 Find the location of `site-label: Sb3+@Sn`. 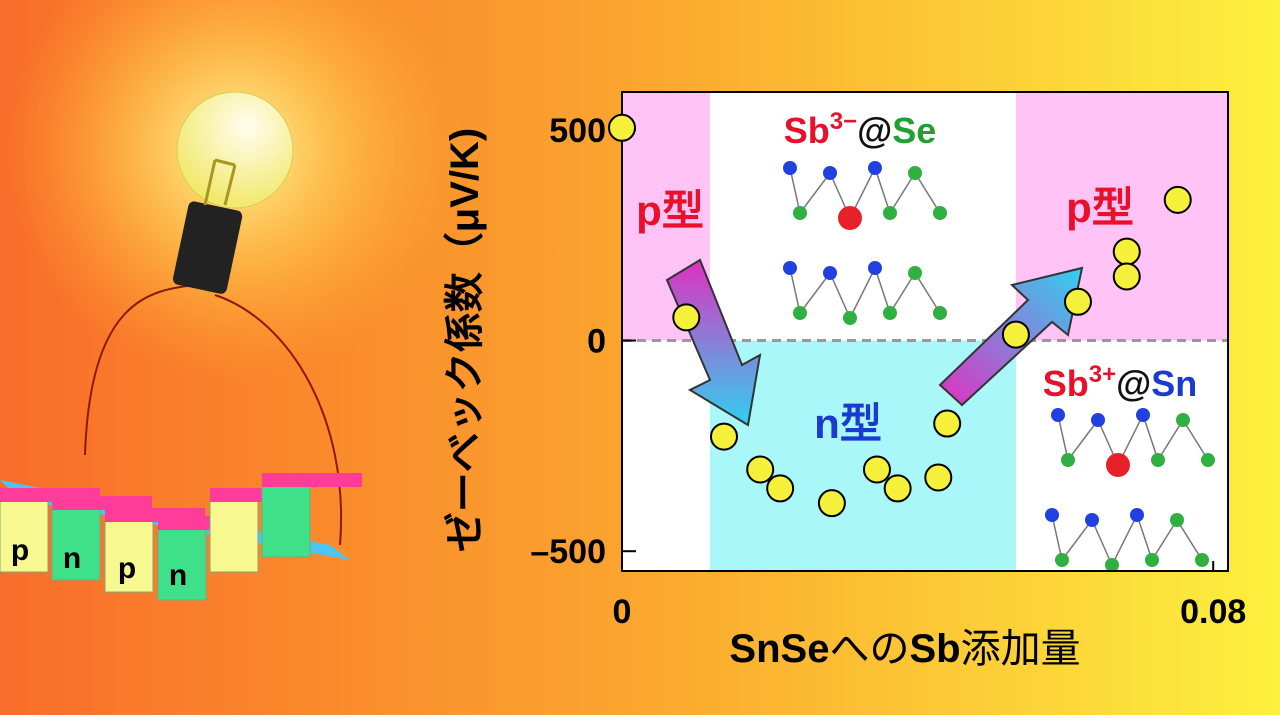

site-label: Sb3+@Sn is located at coordinates (1120, 382).